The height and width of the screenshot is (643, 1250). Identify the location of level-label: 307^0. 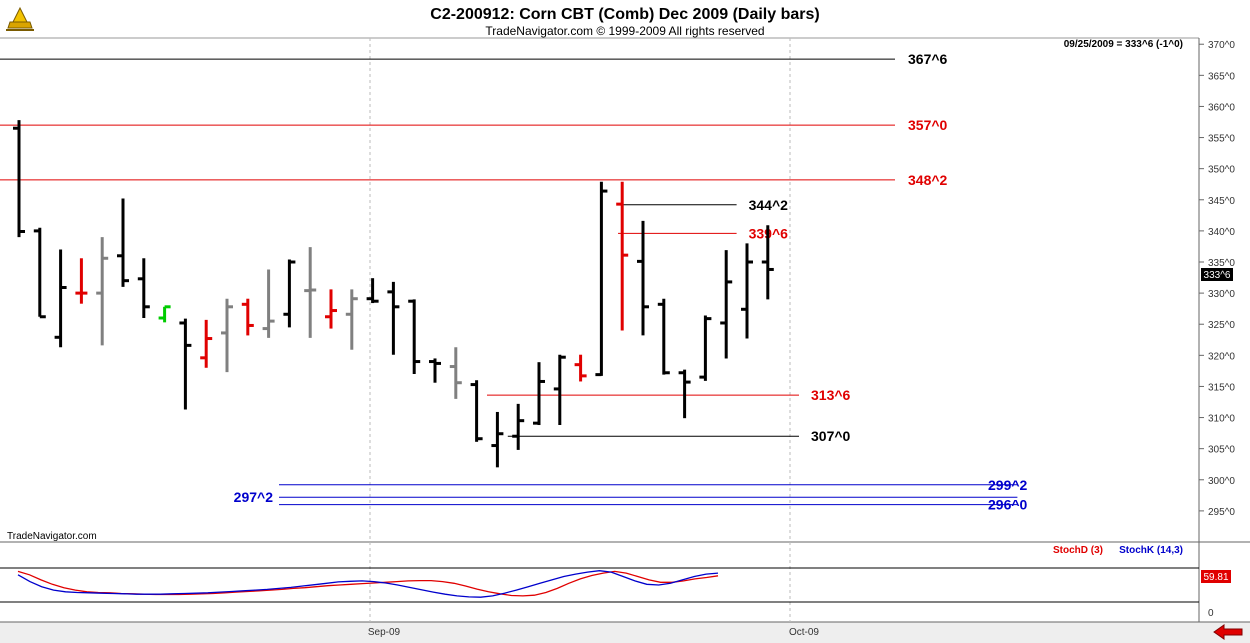
(831, 436).